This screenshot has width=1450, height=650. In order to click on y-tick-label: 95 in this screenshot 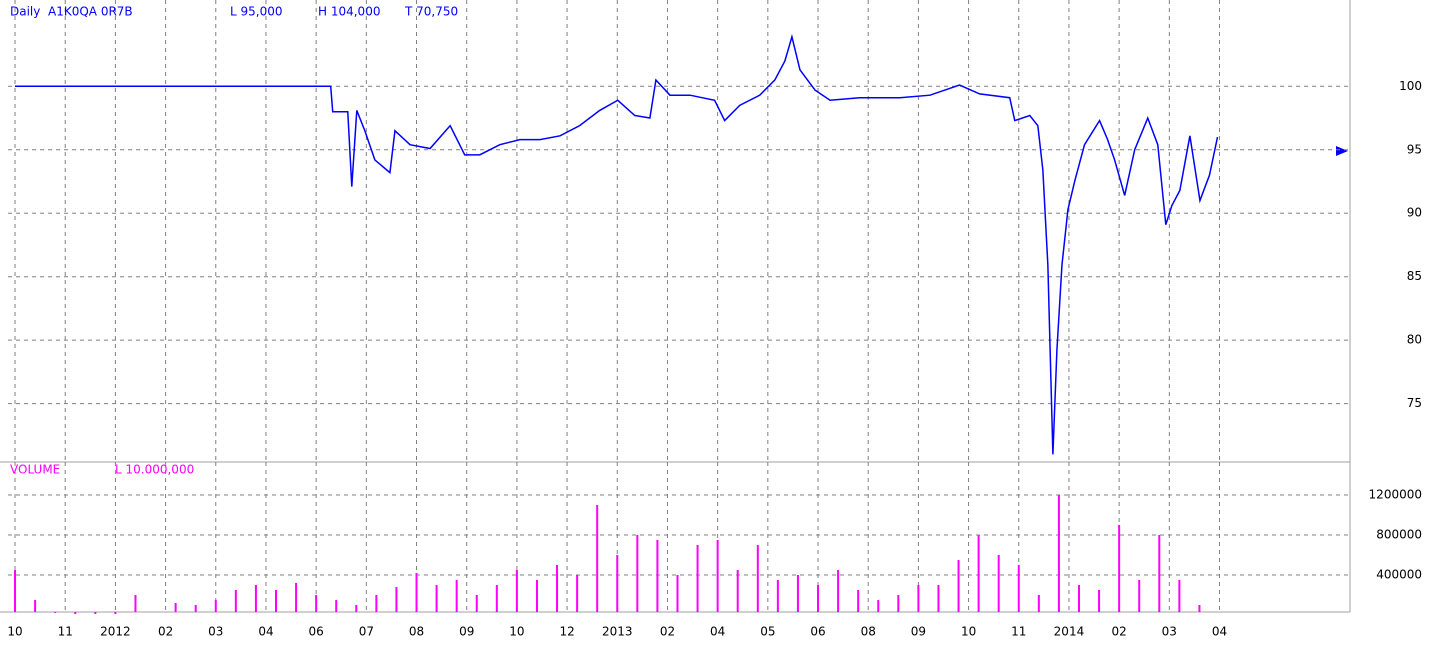, I will do `click(1414, 149)`.